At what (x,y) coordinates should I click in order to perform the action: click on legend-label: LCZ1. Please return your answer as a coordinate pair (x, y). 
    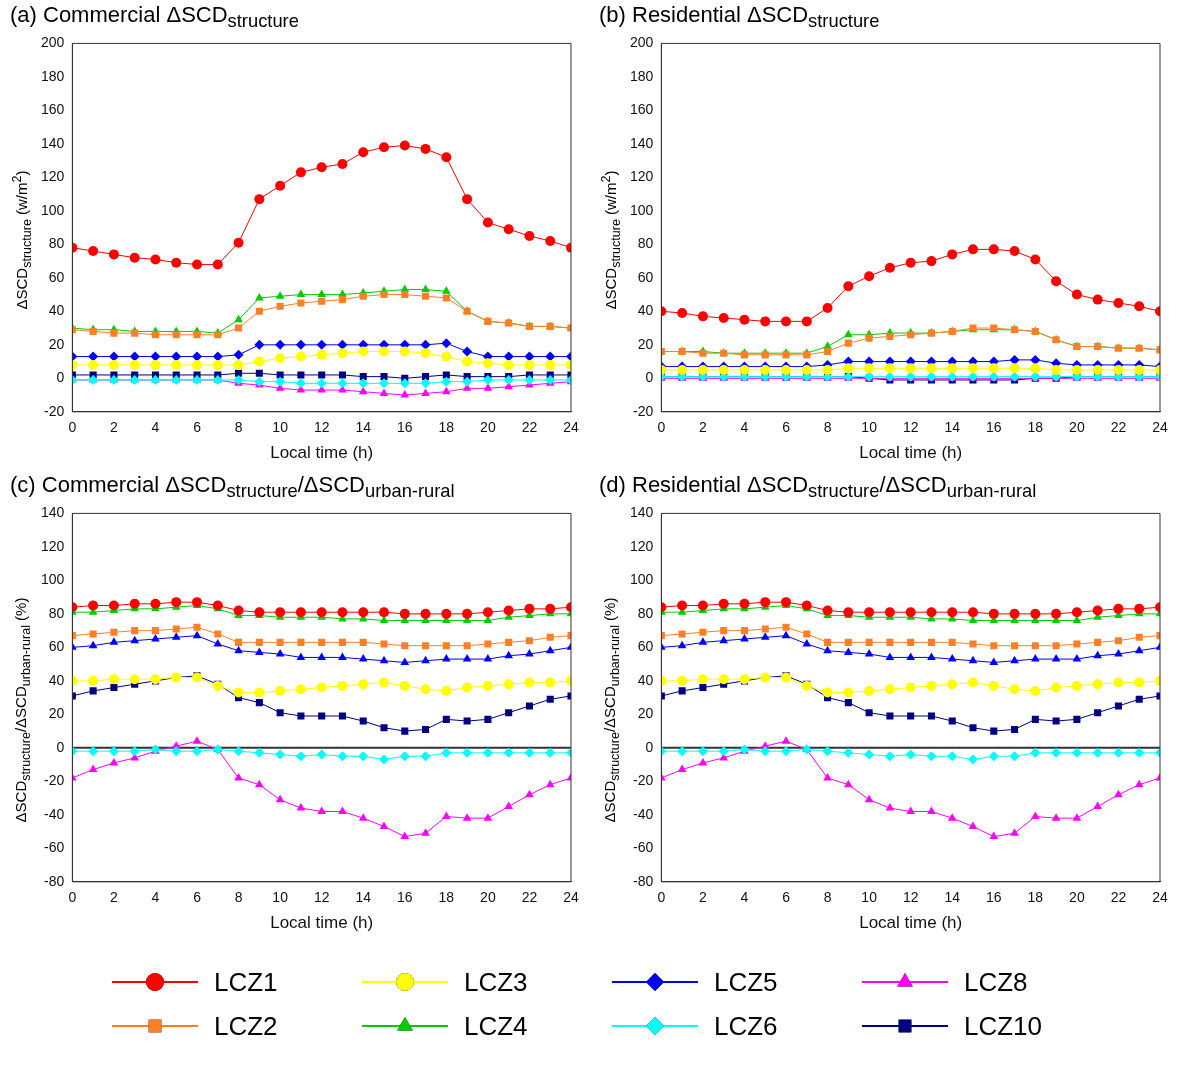
    Looking at the image, I should click on (246, 982).